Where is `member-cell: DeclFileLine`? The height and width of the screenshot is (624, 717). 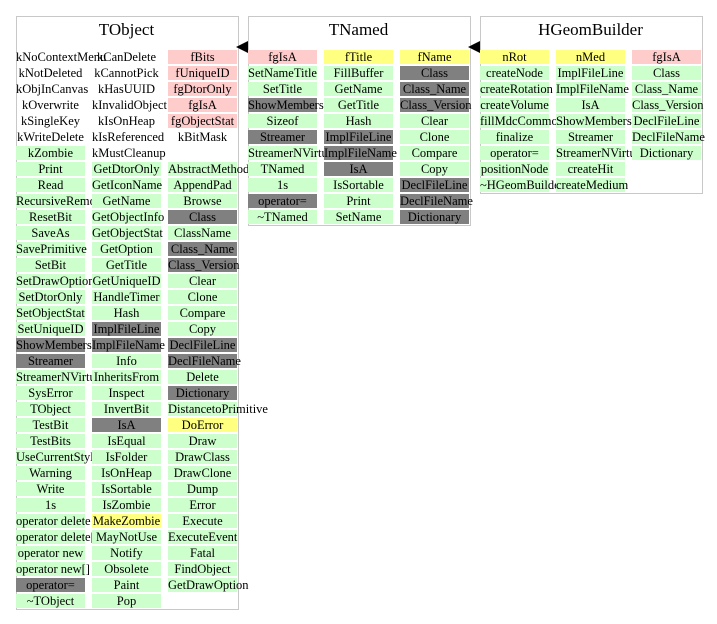
member-cell: DeclFileLine is located at coordinates (202, 345).